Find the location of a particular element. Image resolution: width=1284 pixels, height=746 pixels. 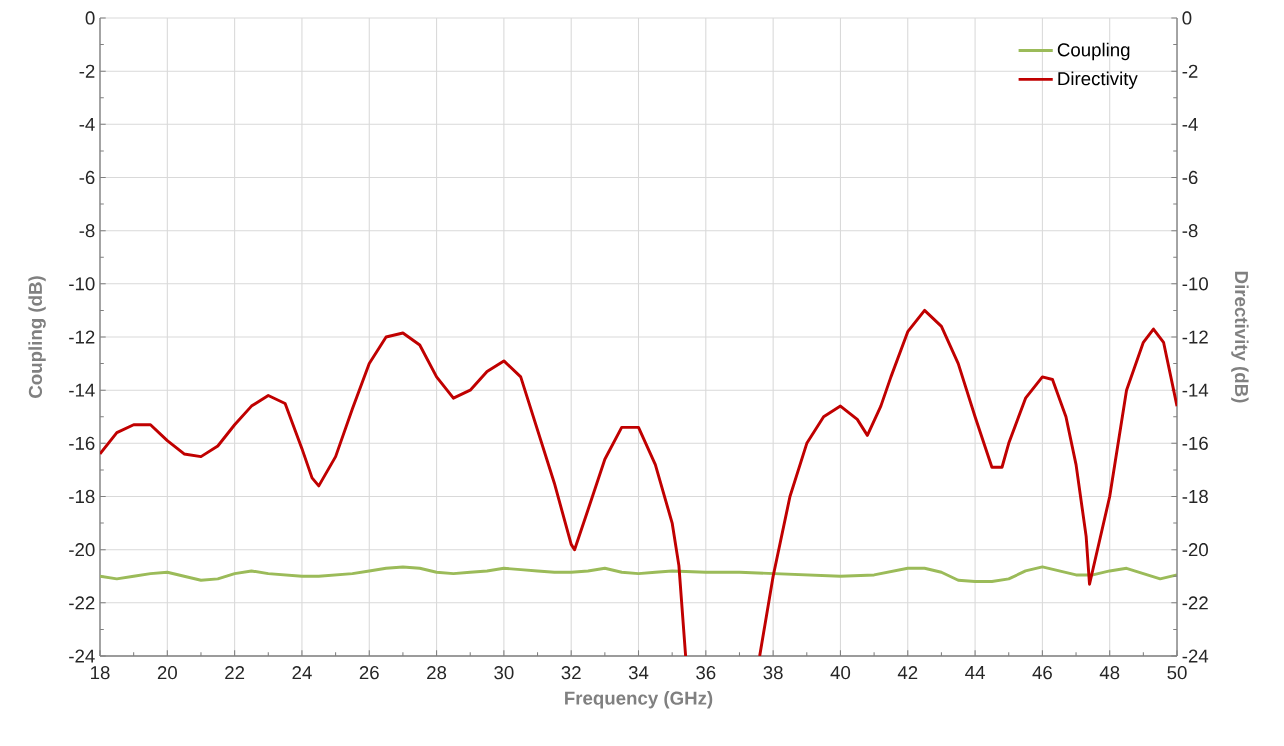

y2-tick-label: -14 is located at coordinates (1195, 390).